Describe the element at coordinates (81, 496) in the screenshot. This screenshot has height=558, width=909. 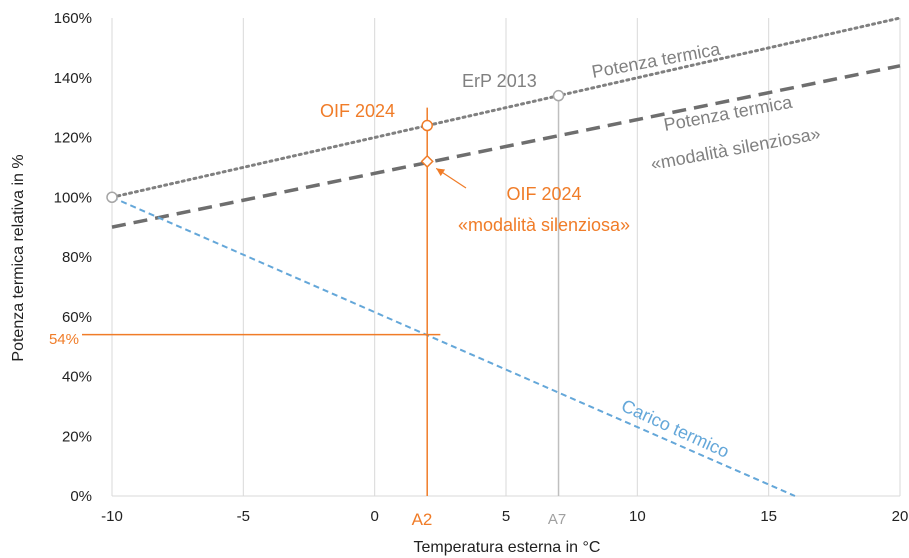
I see `y-tick-label: 0%` at that location.